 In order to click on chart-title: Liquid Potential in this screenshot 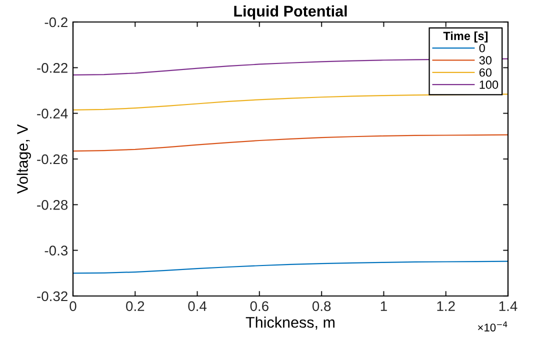, I will do `click(290, 12)`.